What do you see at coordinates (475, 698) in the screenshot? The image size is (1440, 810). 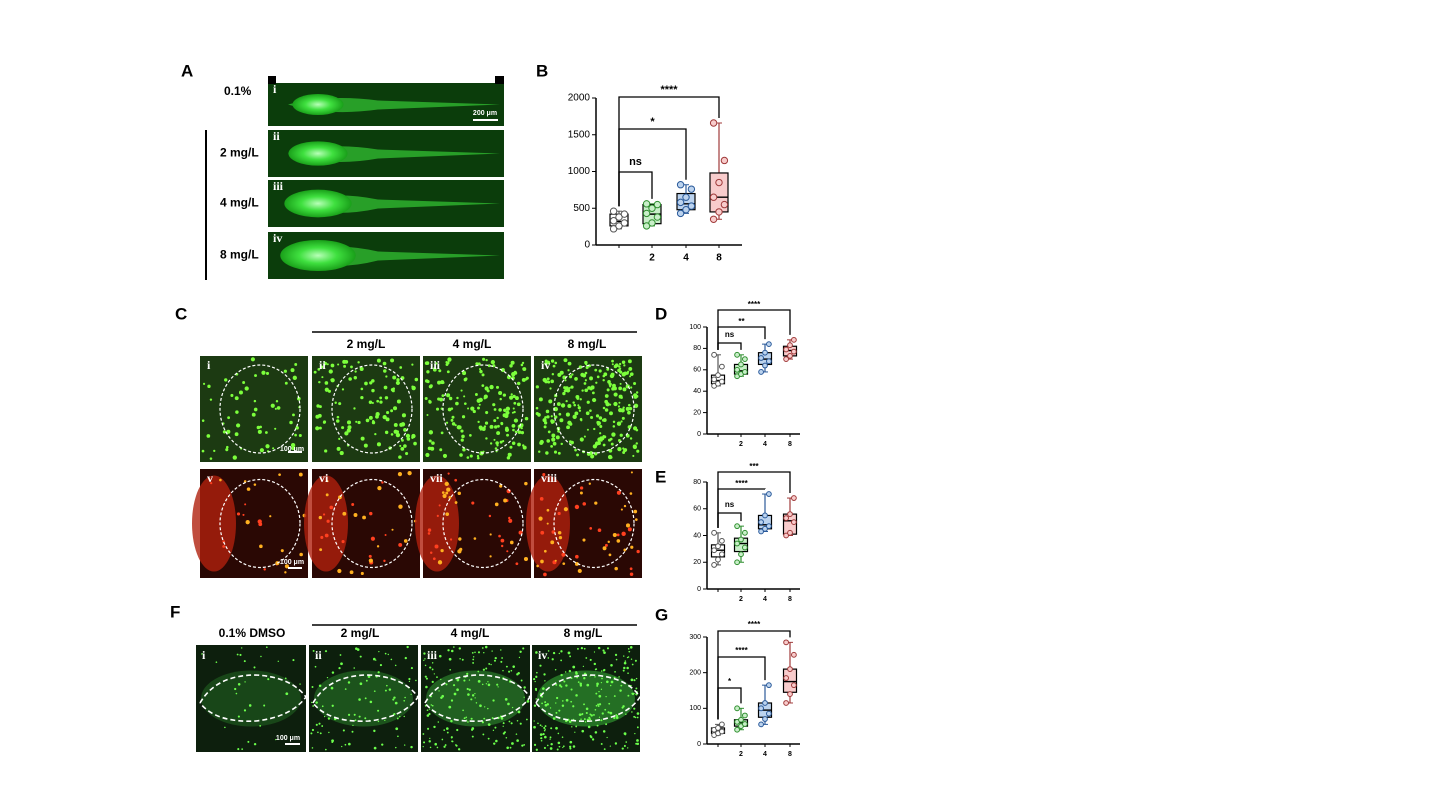 I see `brain-glow` at bounding box center [475, 698].